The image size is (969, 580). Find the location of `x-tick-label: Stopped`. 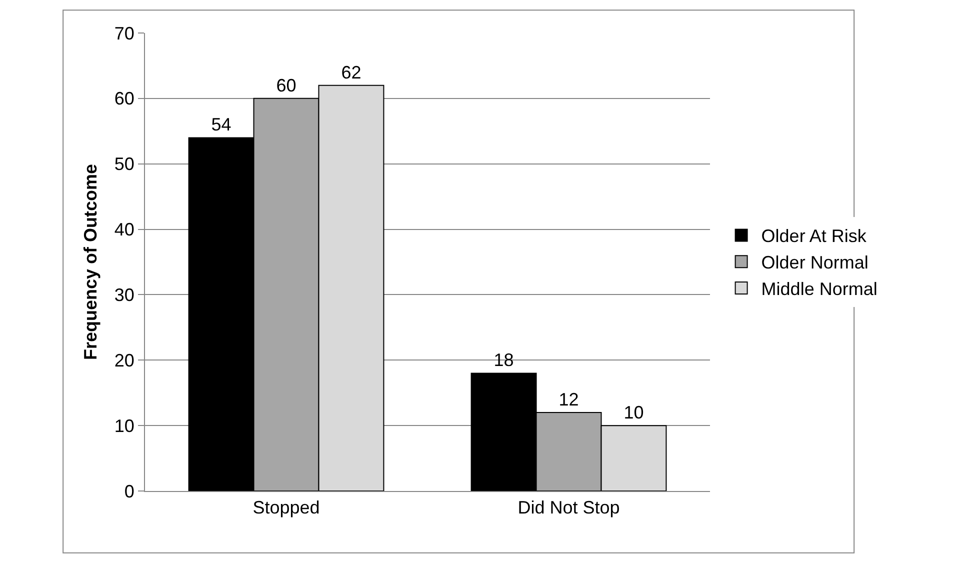

x-tick-label: Stopped is located at coordinates (286, 508).